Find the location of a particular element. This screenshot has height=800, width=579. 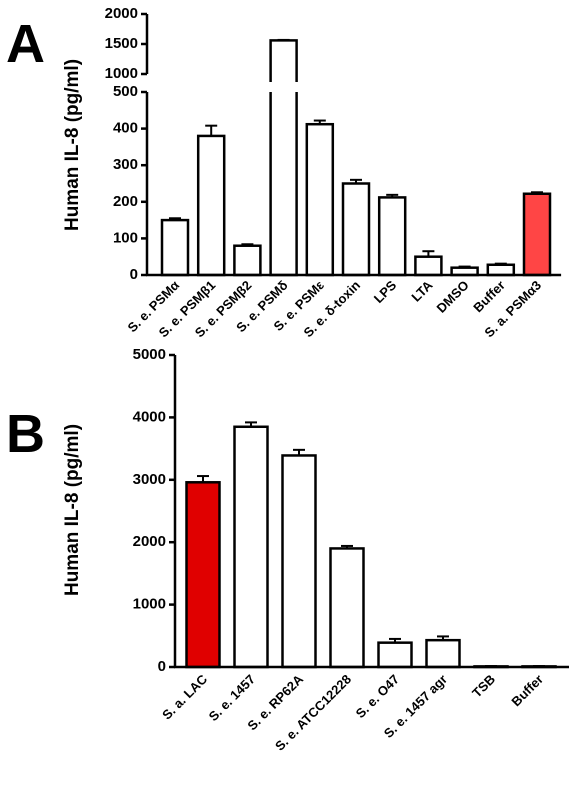

x-tick-label: LPS is located at coordinates (385, 291).